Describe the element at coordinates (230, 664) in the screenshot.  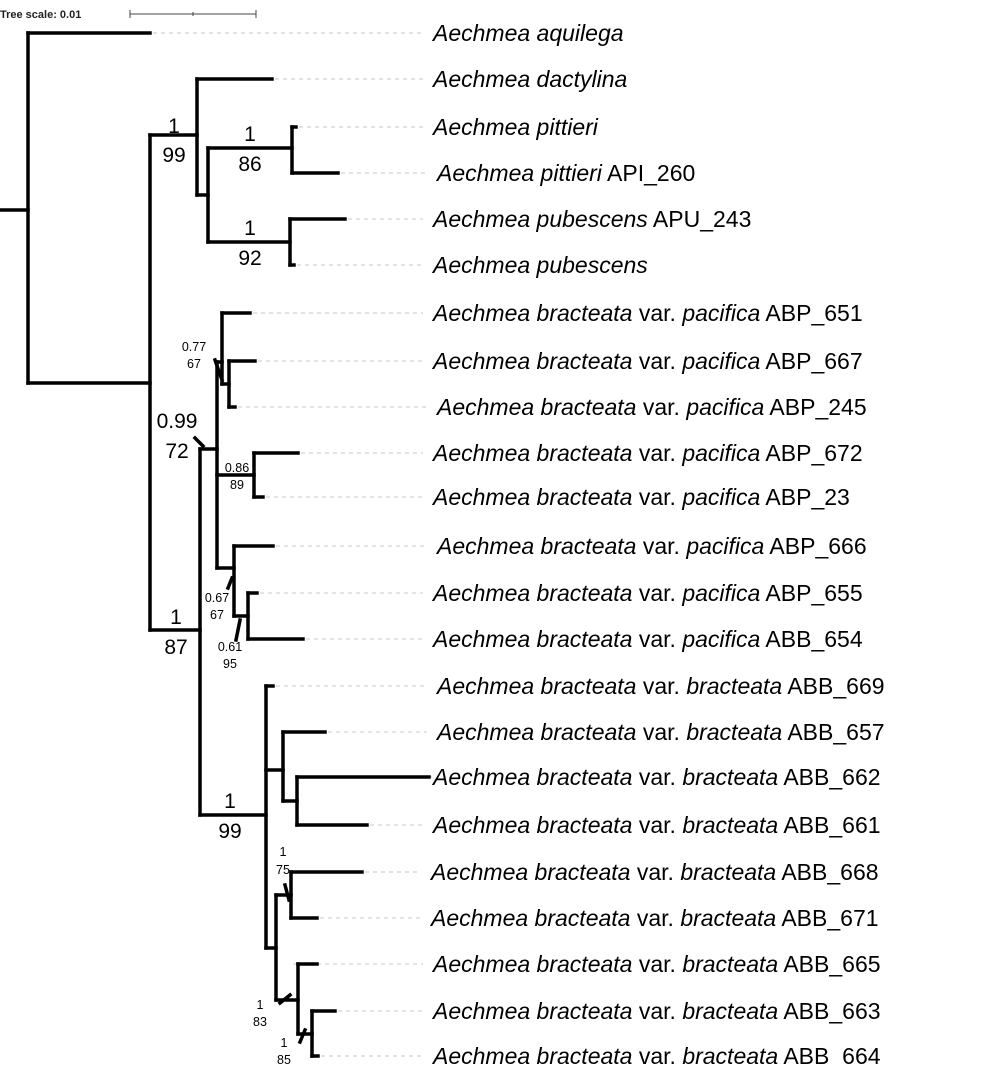
I see `bootstrap-value-label: 95` at that location.